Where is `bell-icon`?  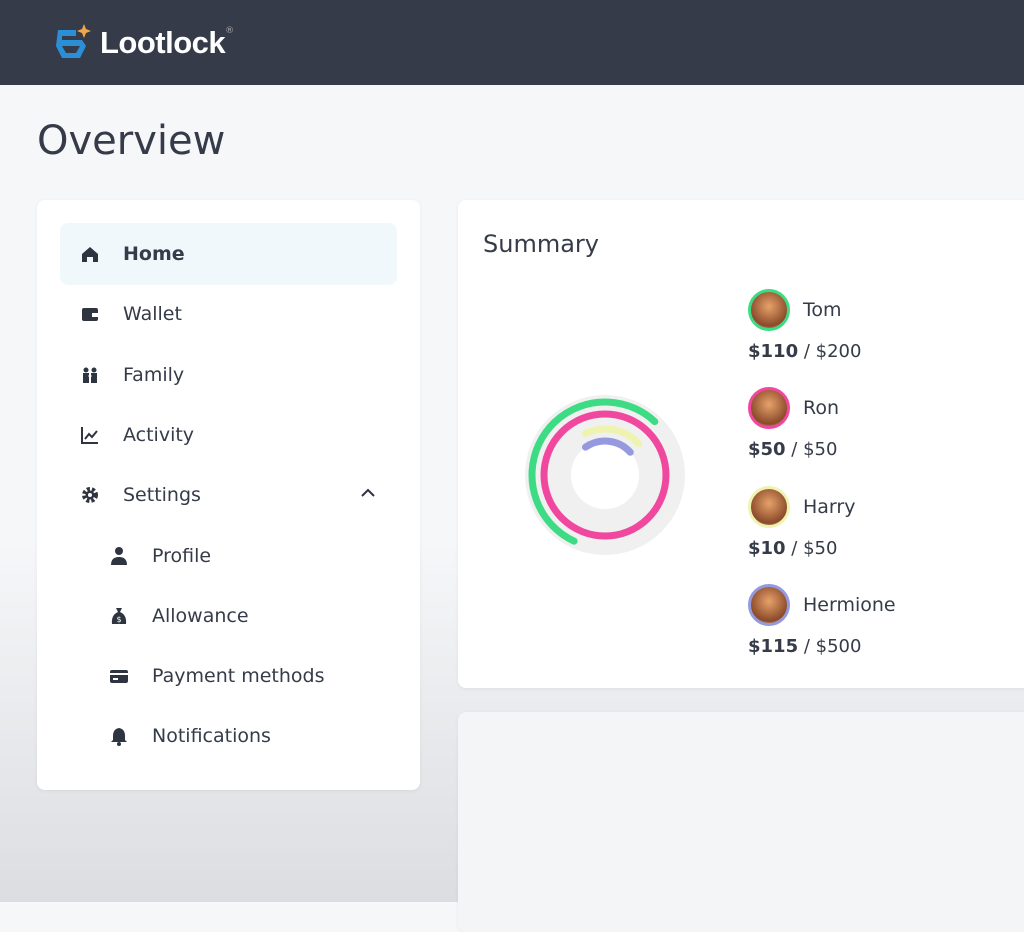 bell-icon is located at coordinates (119, 736).